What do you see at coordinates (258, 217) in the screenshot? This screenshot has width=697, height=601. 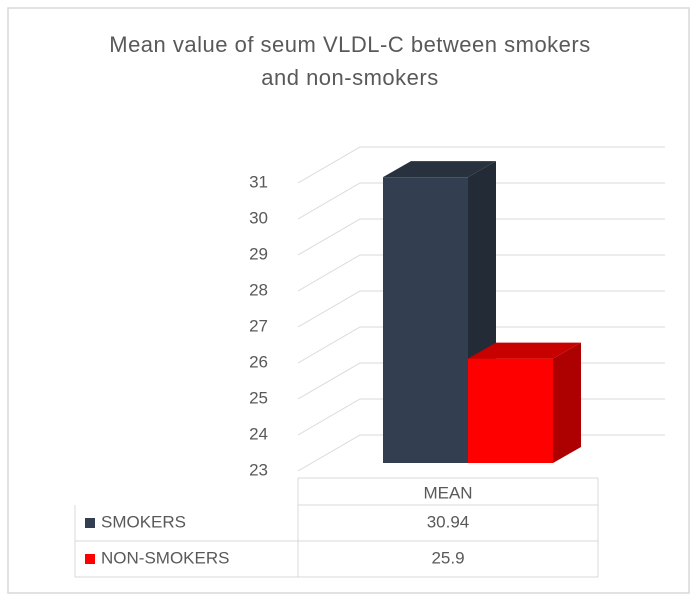 I see `y-tick-label: 30` at bounding box center [258, 217].